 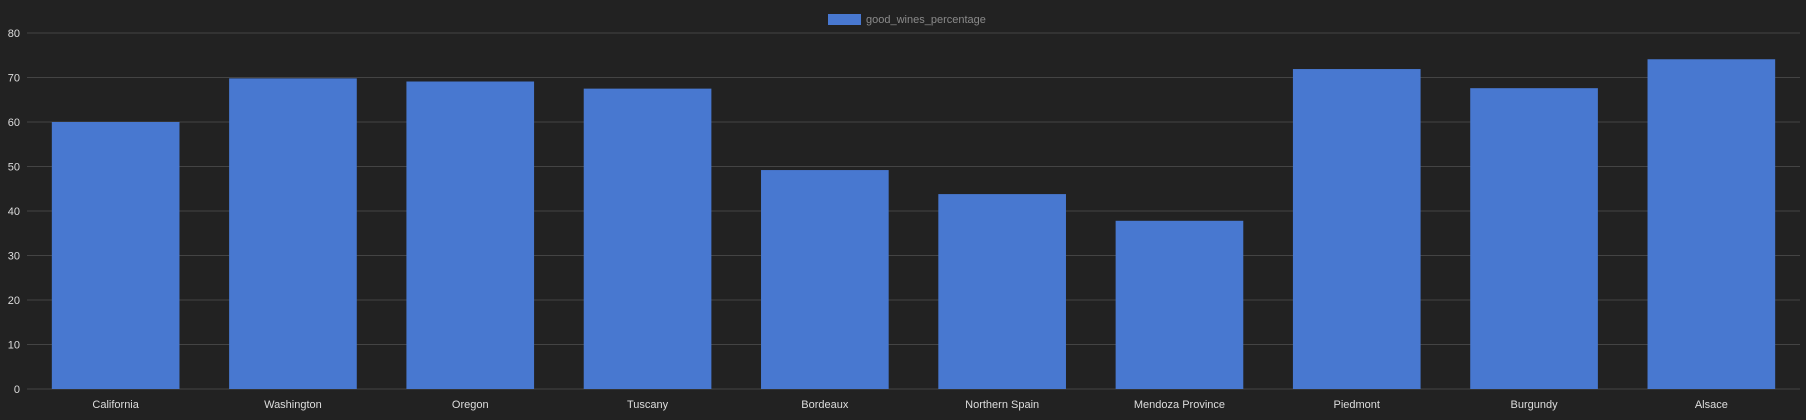 I want to click on y-tick-label: 30, so click(x=14, y=257).